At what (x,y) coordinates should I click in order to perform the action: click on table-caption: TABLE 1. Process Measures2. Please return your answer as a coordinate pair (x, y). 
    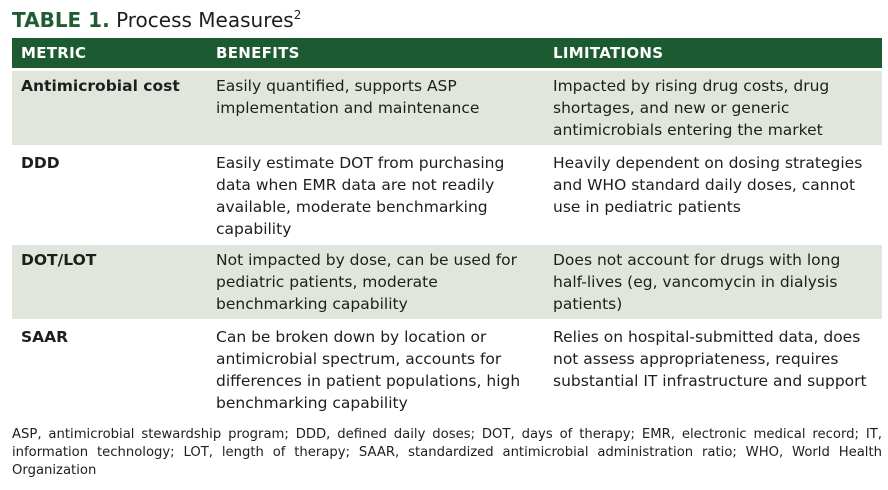
    Looking at the image, I should click on (156, 20).